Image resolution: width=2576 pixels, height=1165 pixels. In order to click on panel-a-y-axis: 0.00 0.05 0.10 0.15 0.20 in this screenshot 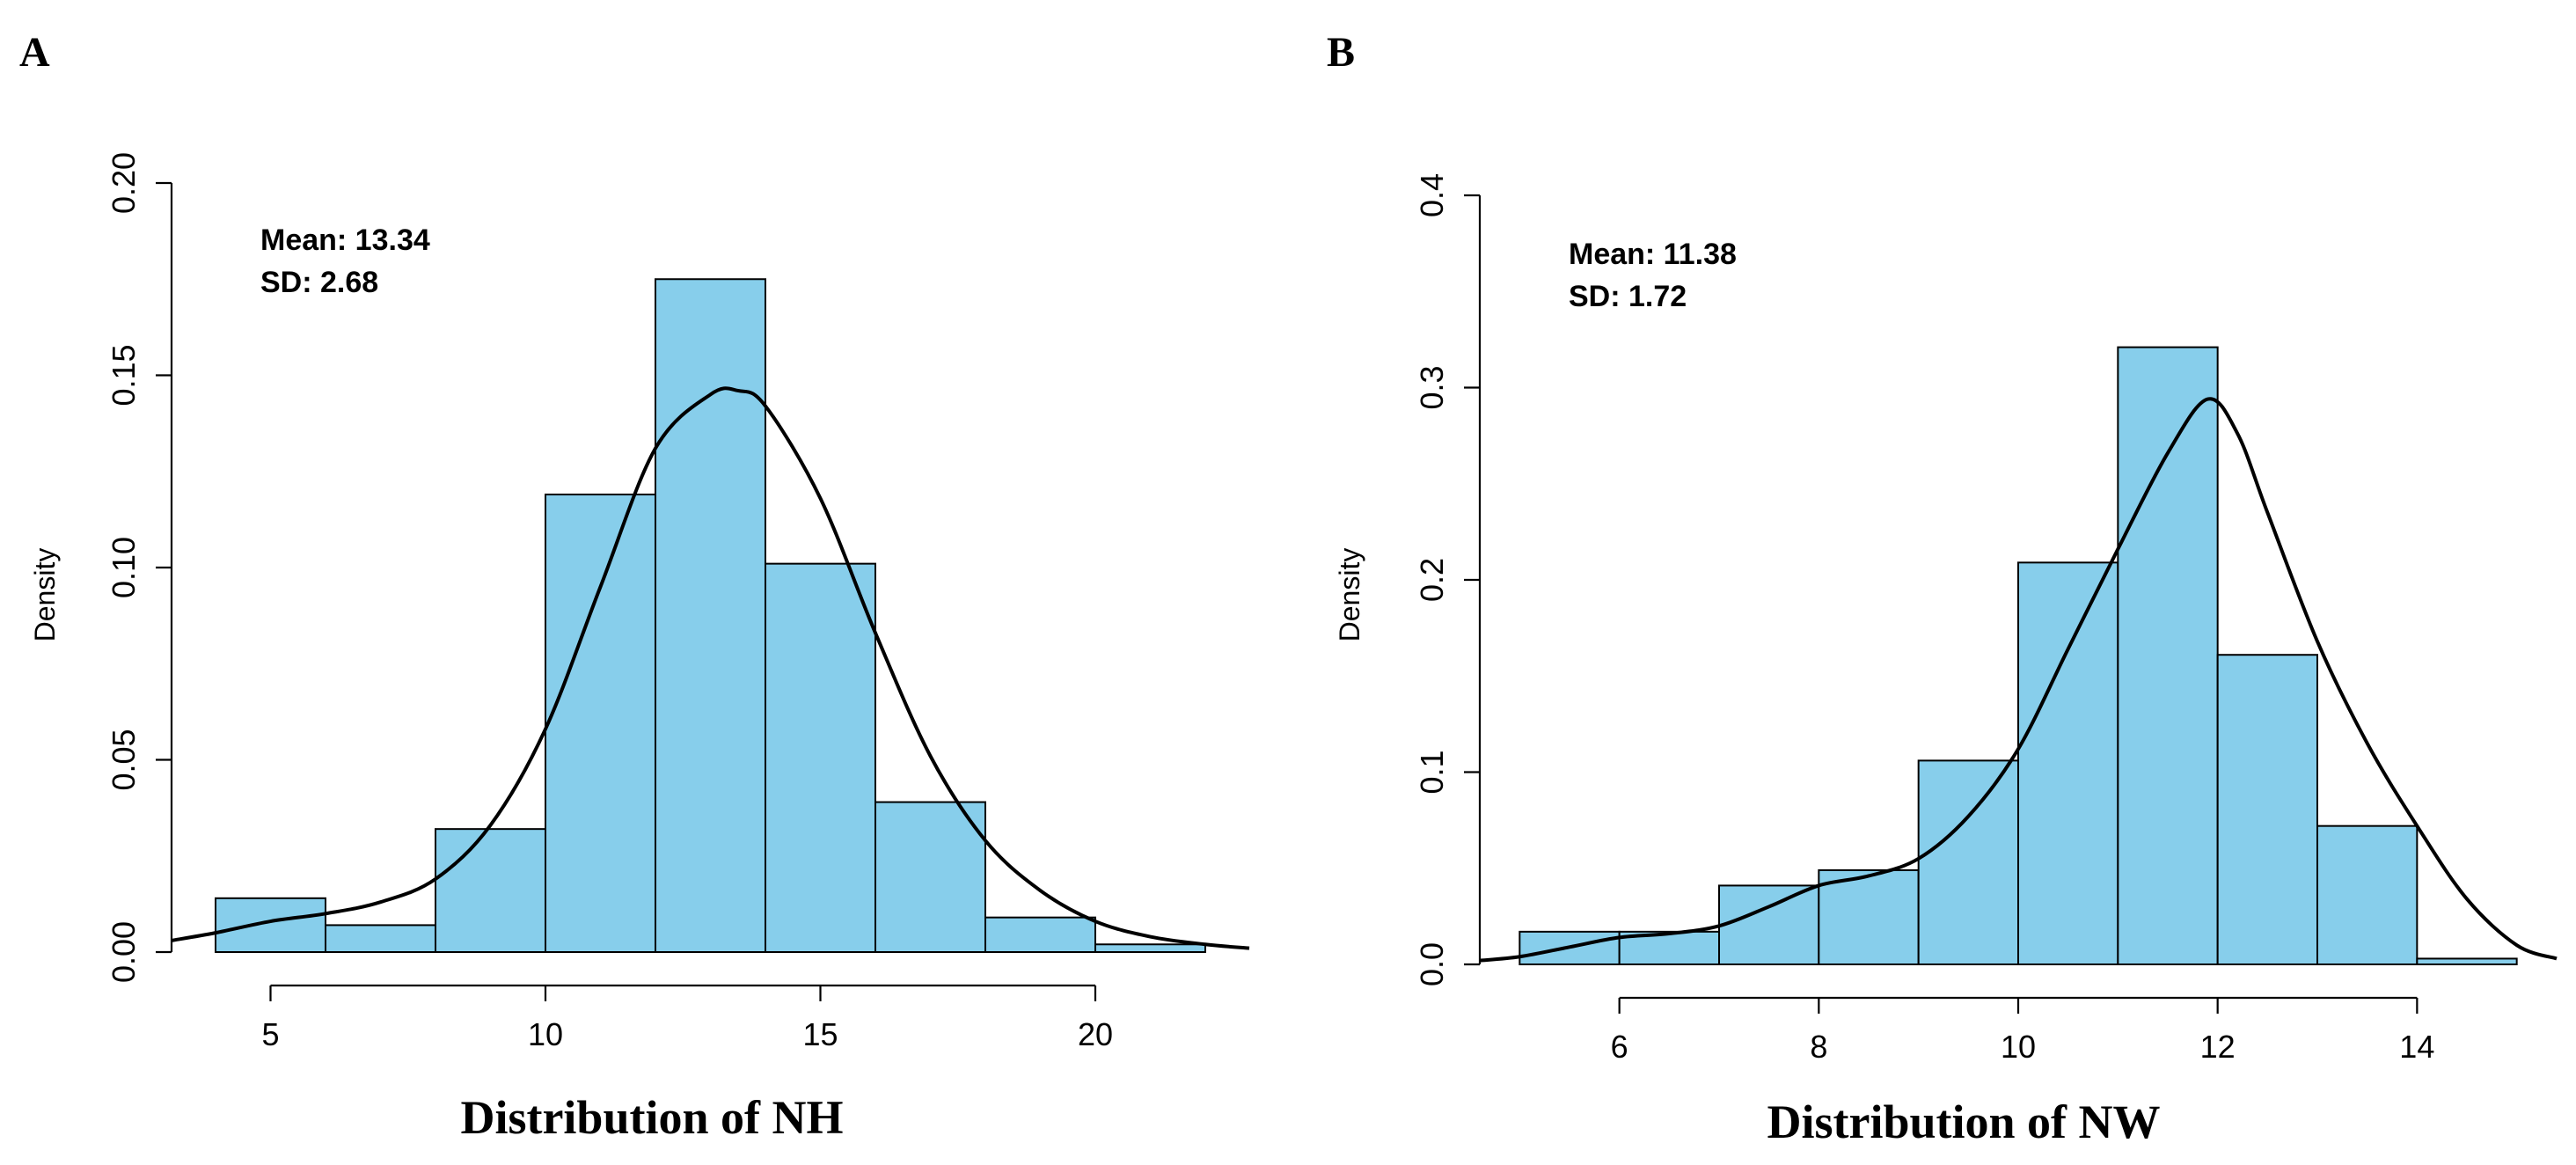, I will do `click(139, 568)`.